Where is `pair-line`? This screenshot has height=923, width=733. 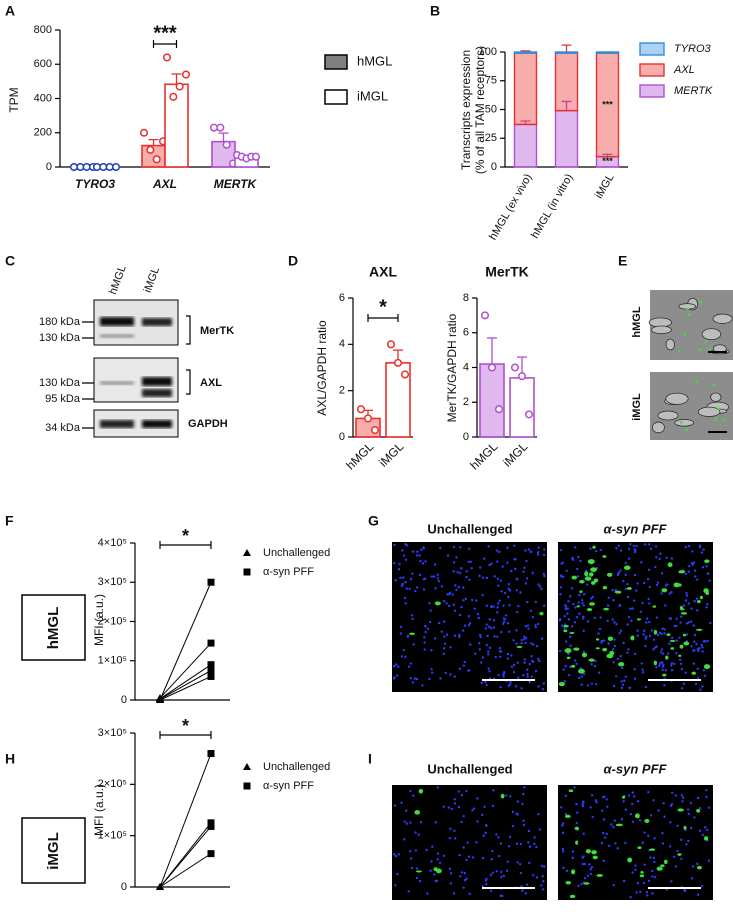
pair-line is located at coordinates (185, 820).